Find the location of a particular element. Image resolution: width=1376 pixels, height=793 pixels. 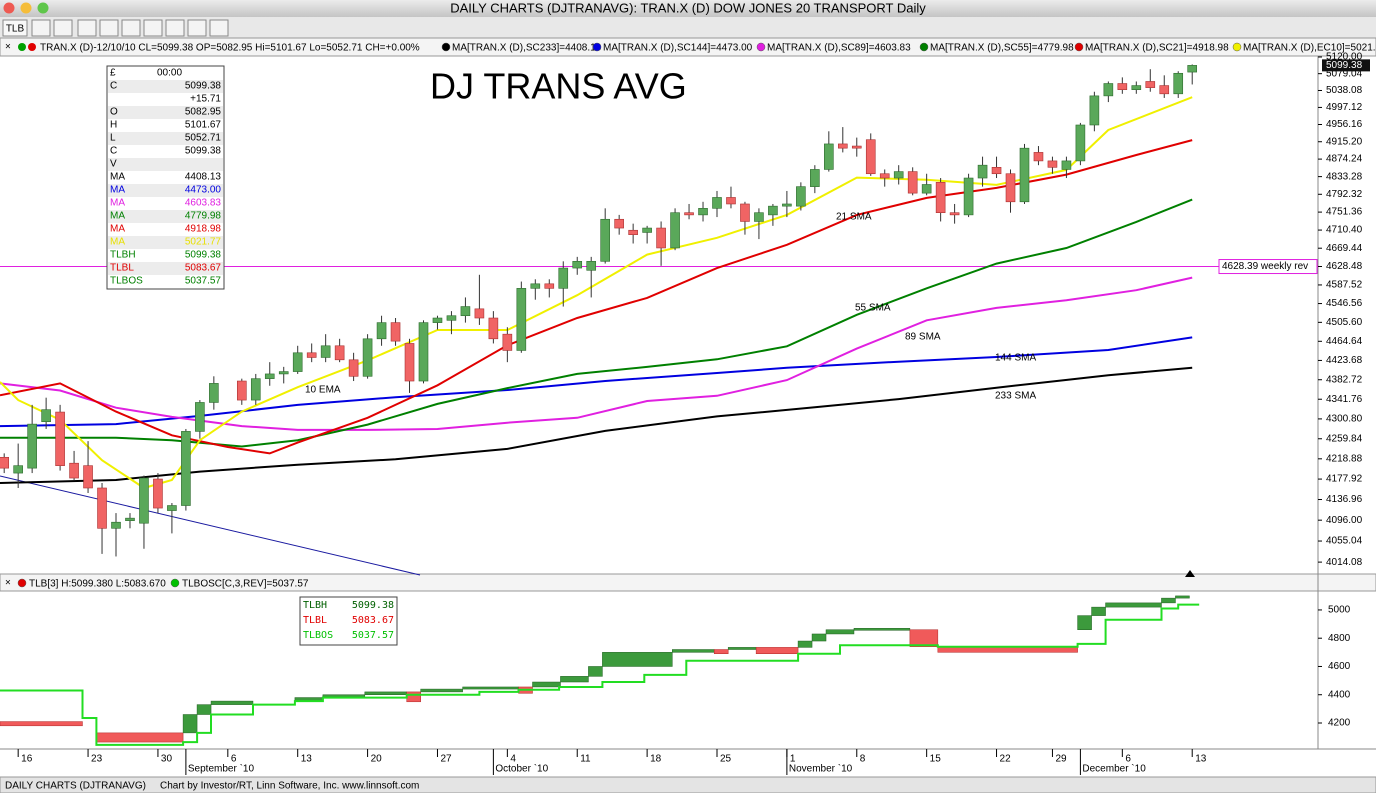

ma-annotation: 144 SMA is located at coordinates (1015, 358).